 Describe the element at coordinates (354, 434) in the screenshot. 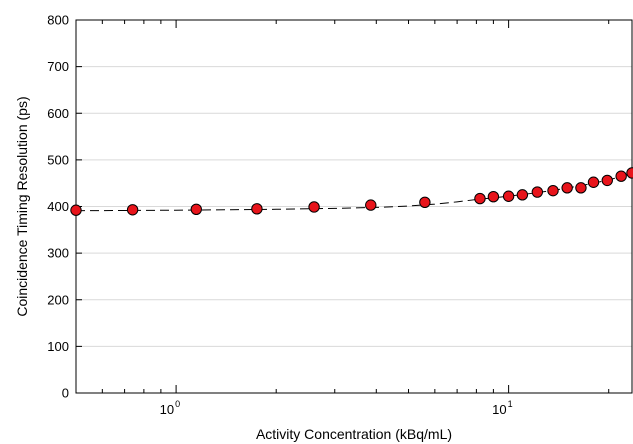

I see `x-axis-title: Activity Concentration (kBq/mL)` at that location.